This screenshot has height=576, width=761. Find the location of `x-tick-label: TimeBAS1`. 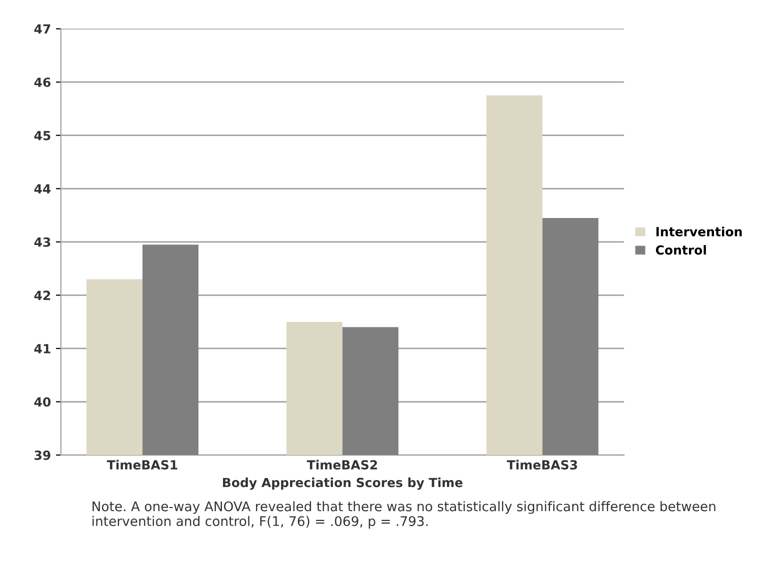

x-tick-label: TimeBAS1 is located at coordinates (142, 465).